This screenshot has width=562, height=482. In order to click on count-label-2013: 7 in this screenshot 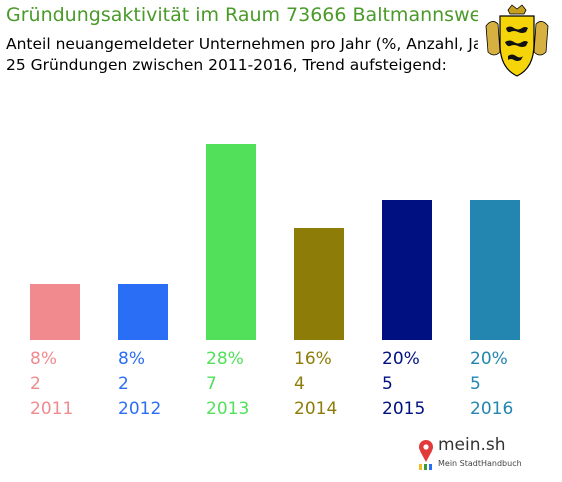, I will do `click(211, 384)`.